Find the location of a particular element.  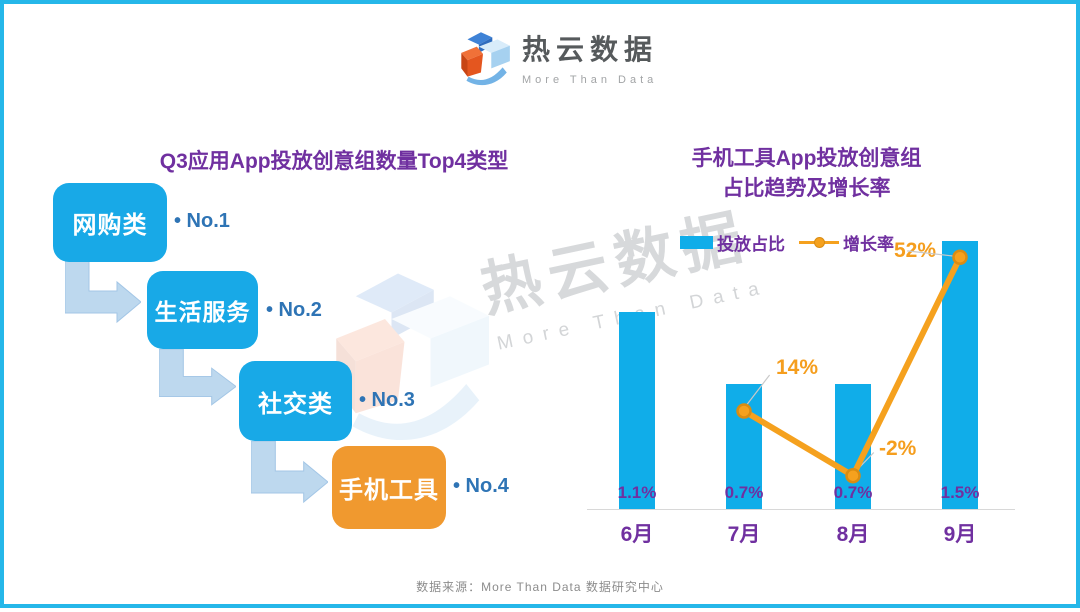

x-axis-label: 9月 is located at coordinates (960, 534).